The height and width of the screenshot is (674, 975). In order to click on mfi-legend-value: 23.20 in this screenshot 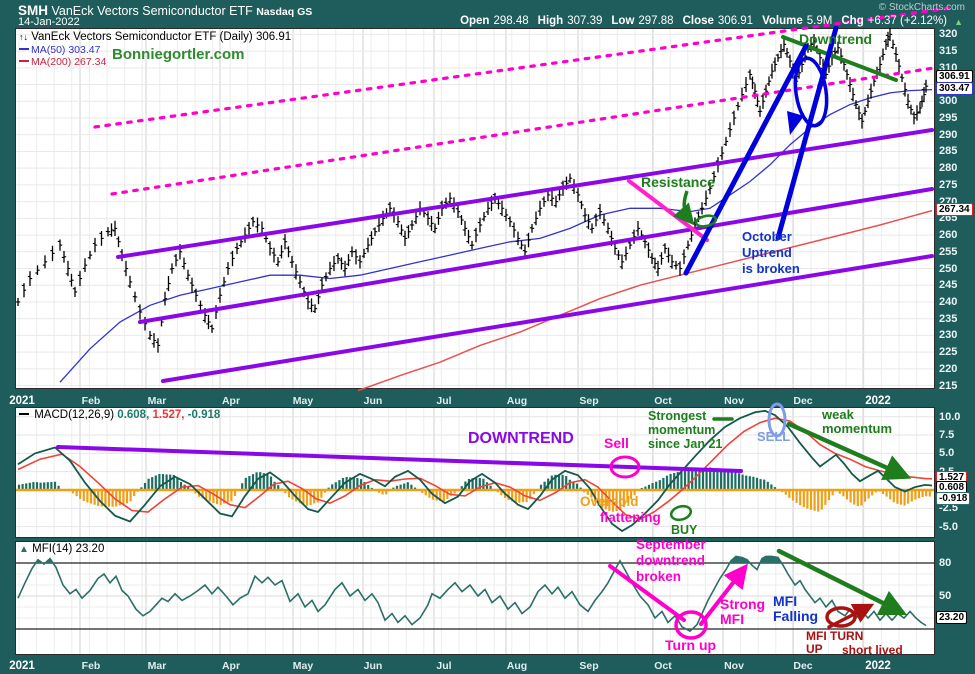, I will do `click(90, 549)`.